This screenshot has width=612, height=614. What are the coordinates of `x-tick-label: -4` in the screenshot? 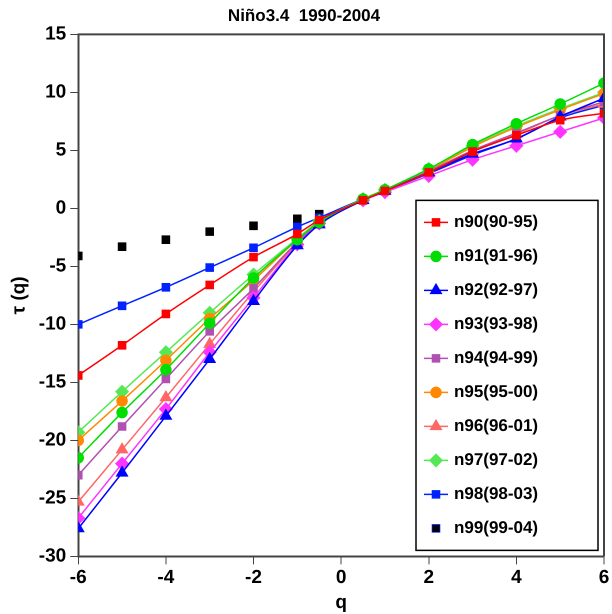 It's located at (166, 577).